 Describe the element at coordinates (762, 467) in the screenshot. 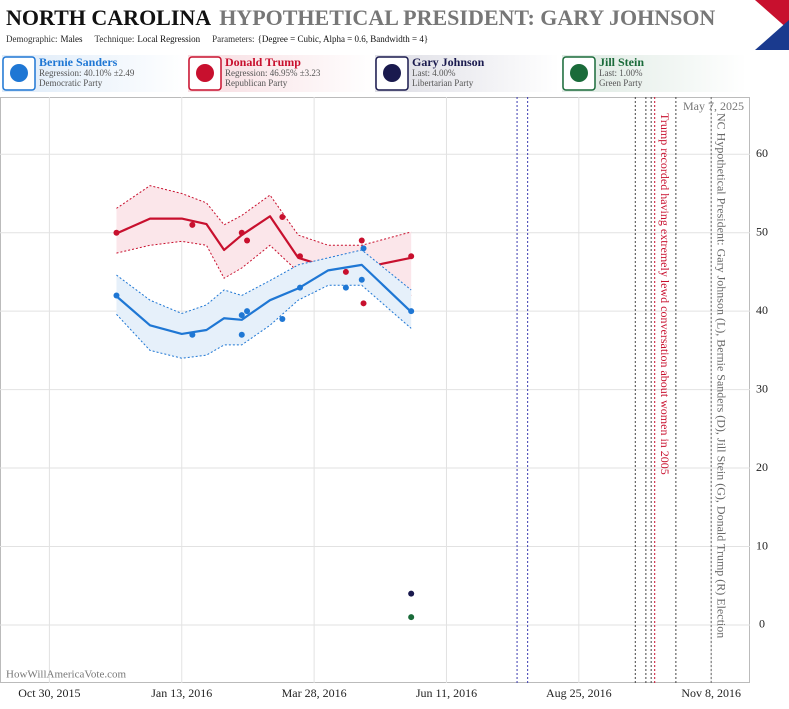

I see `y-tick-label: 20` at that location.